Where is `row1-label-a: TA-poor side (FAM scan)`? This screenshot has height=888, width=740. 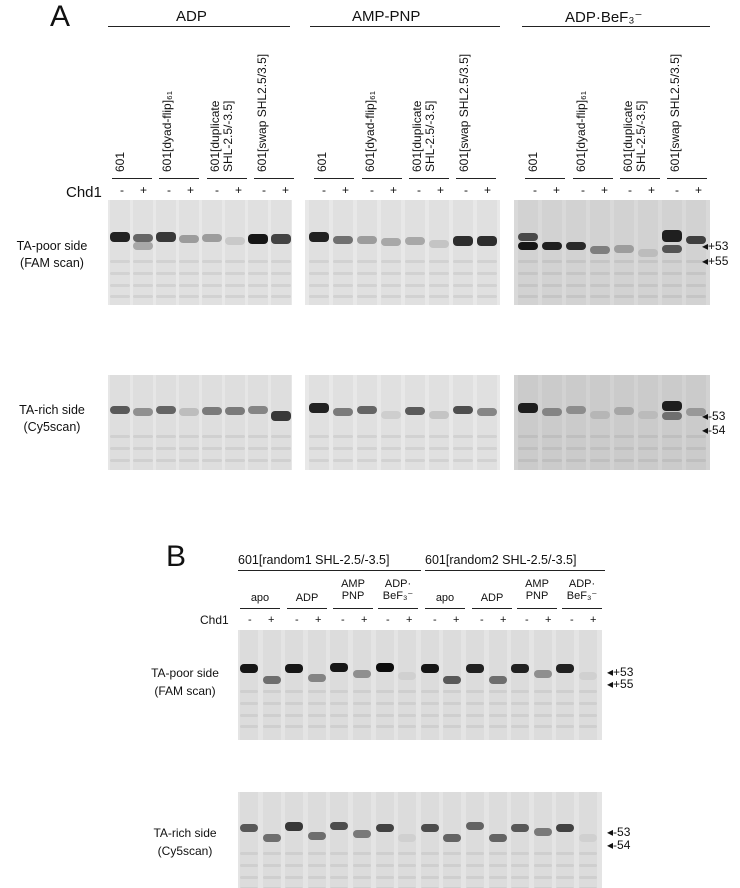 row1-label-a: TA-poor side (FAM scan) is located at coordinates (52, 255).